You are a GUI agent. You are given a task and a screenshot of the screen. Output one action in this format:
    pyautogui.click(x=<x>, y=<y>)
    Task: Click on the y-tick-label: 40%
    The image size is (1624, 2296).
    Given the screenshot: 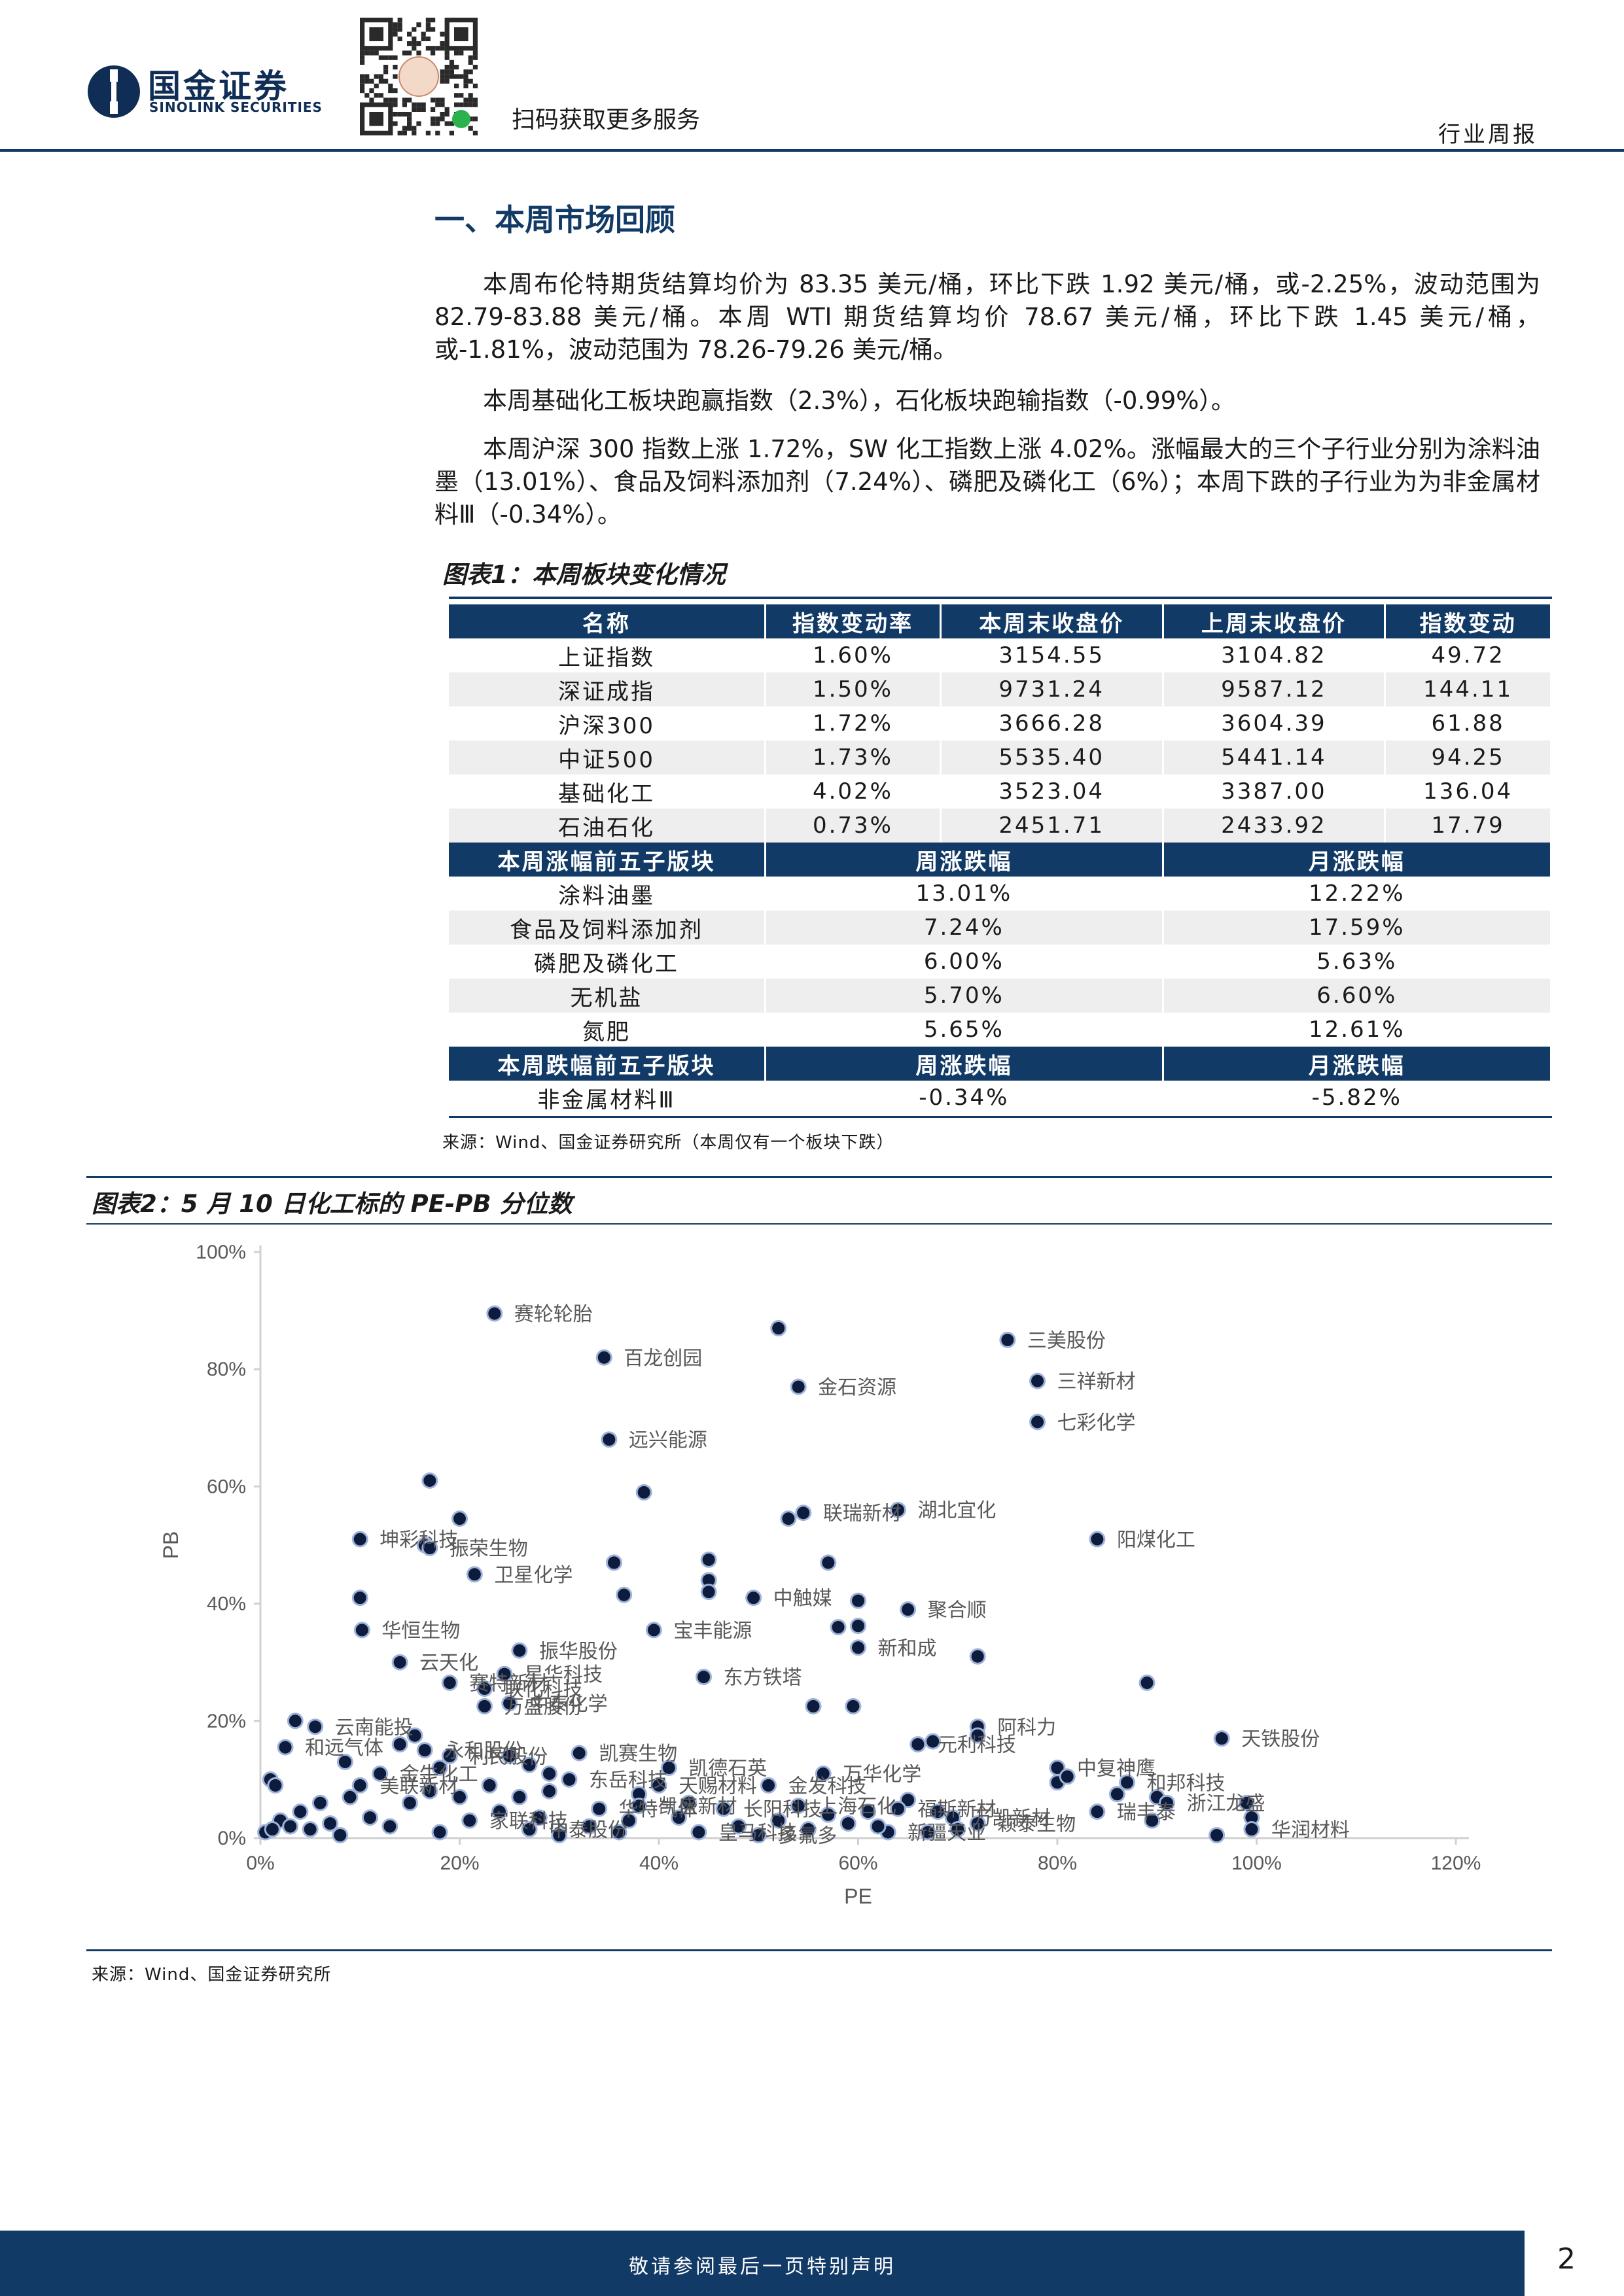 What is the action you would take?
    pyautogui.click(x=226, y=1604)
    